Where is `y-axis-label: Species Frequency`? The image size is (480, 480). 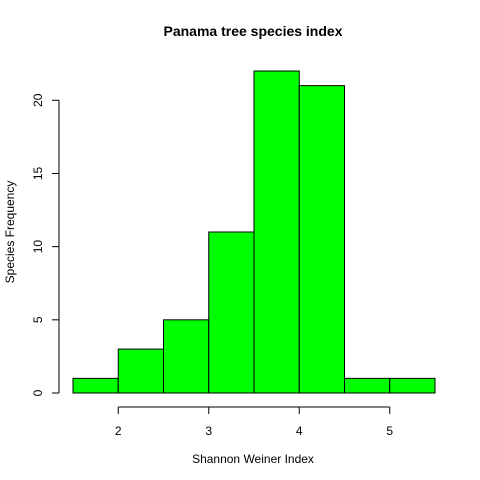
y-axis-label: Species Frequency is located at coordinates (10, 232).